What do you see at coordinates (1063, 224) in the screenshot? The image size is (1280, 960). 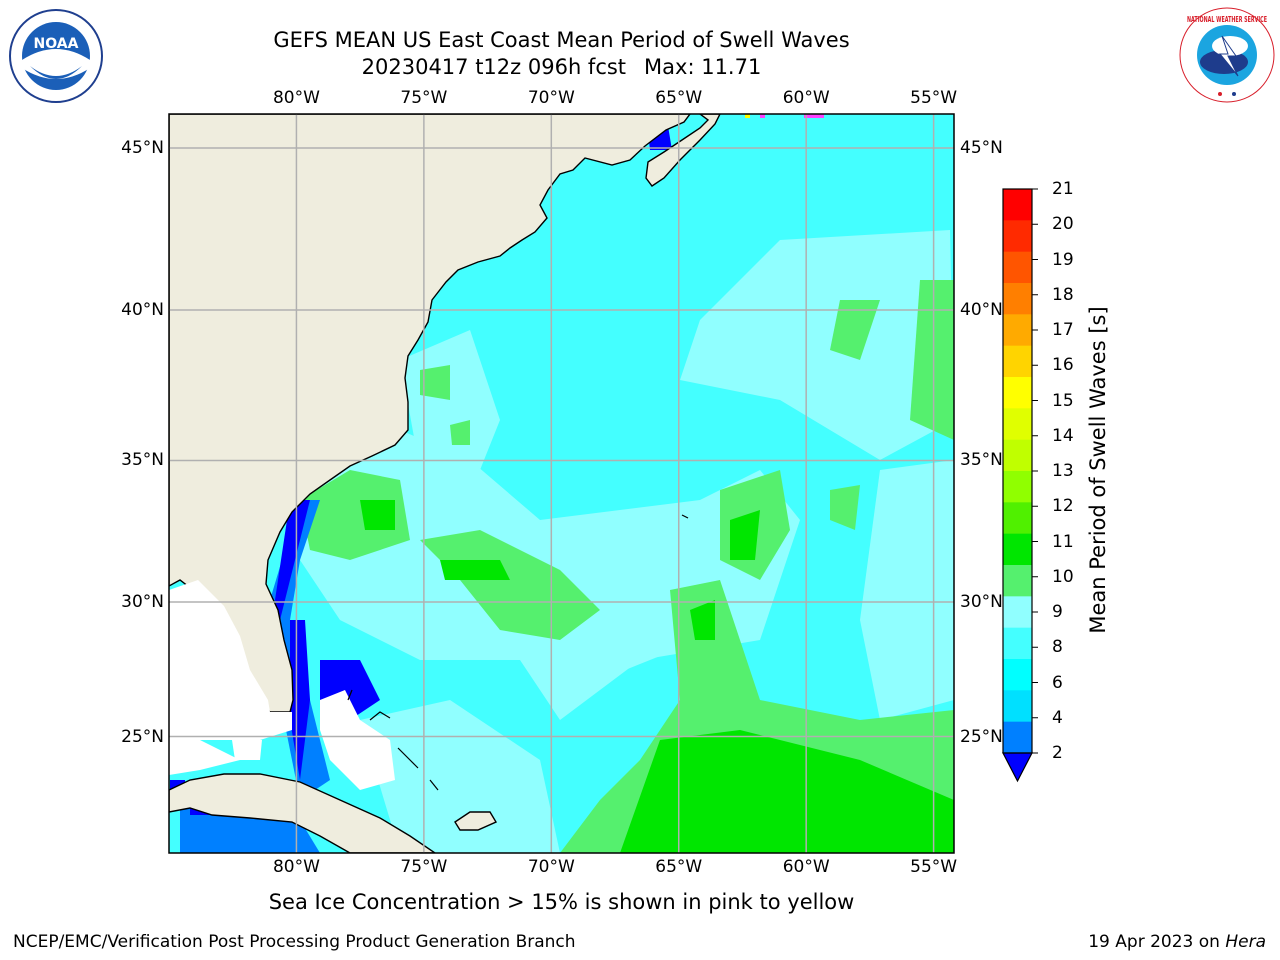 I see `colorbar-tick-label: 20` at bounding box center [1063, 224].